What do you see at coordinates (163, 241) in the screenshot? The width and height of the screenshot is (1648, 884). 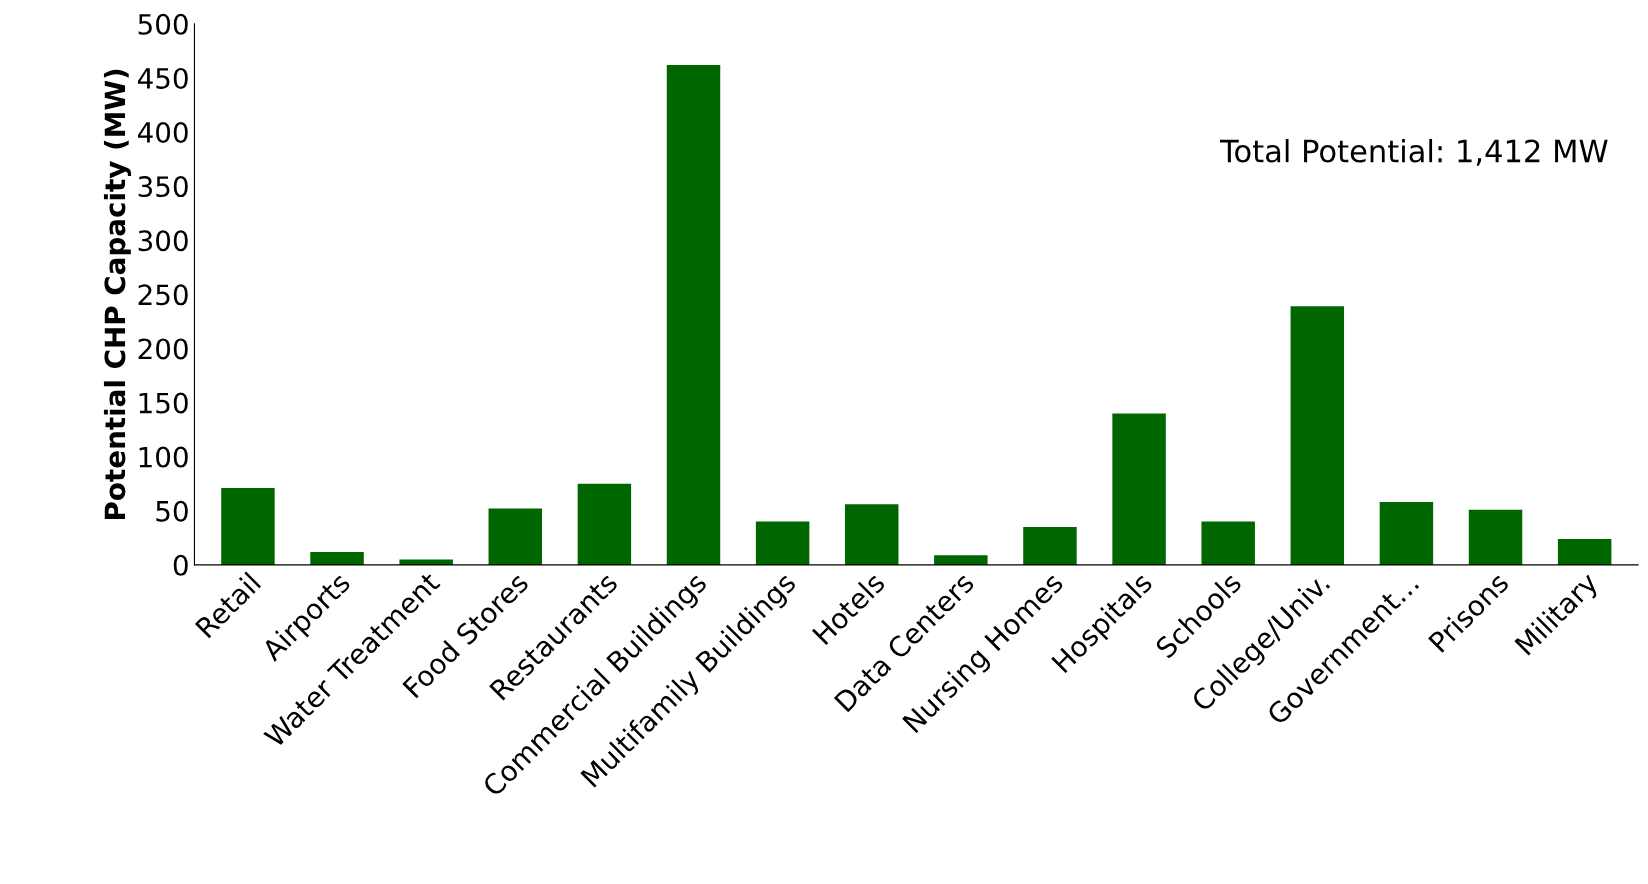 I see `y-tick-label: 300` at bounding box center [163, 241].